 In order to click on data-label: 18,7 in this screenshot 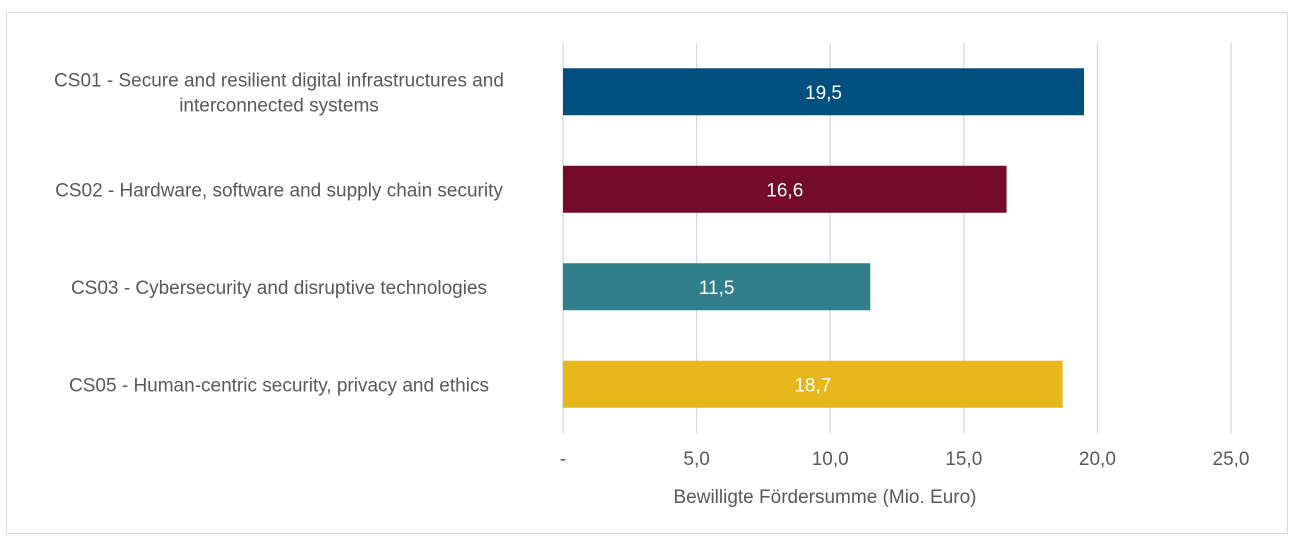, I will do `click(812, 385)`.